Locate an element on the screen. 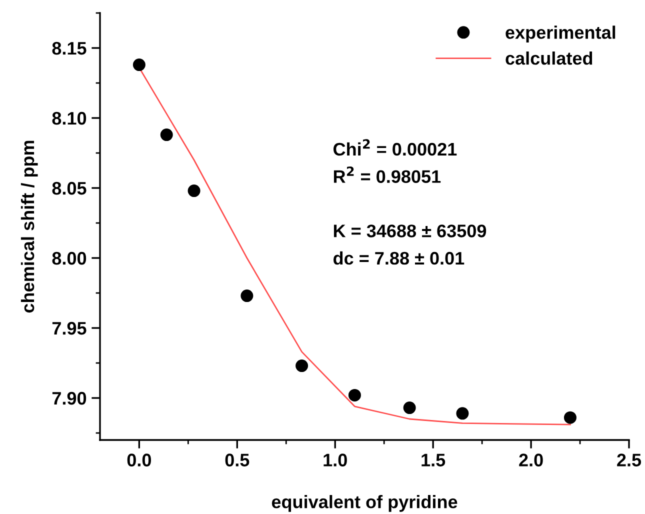  x-axis-title: equivalent of pyridine is located at coordinates (365, 503).